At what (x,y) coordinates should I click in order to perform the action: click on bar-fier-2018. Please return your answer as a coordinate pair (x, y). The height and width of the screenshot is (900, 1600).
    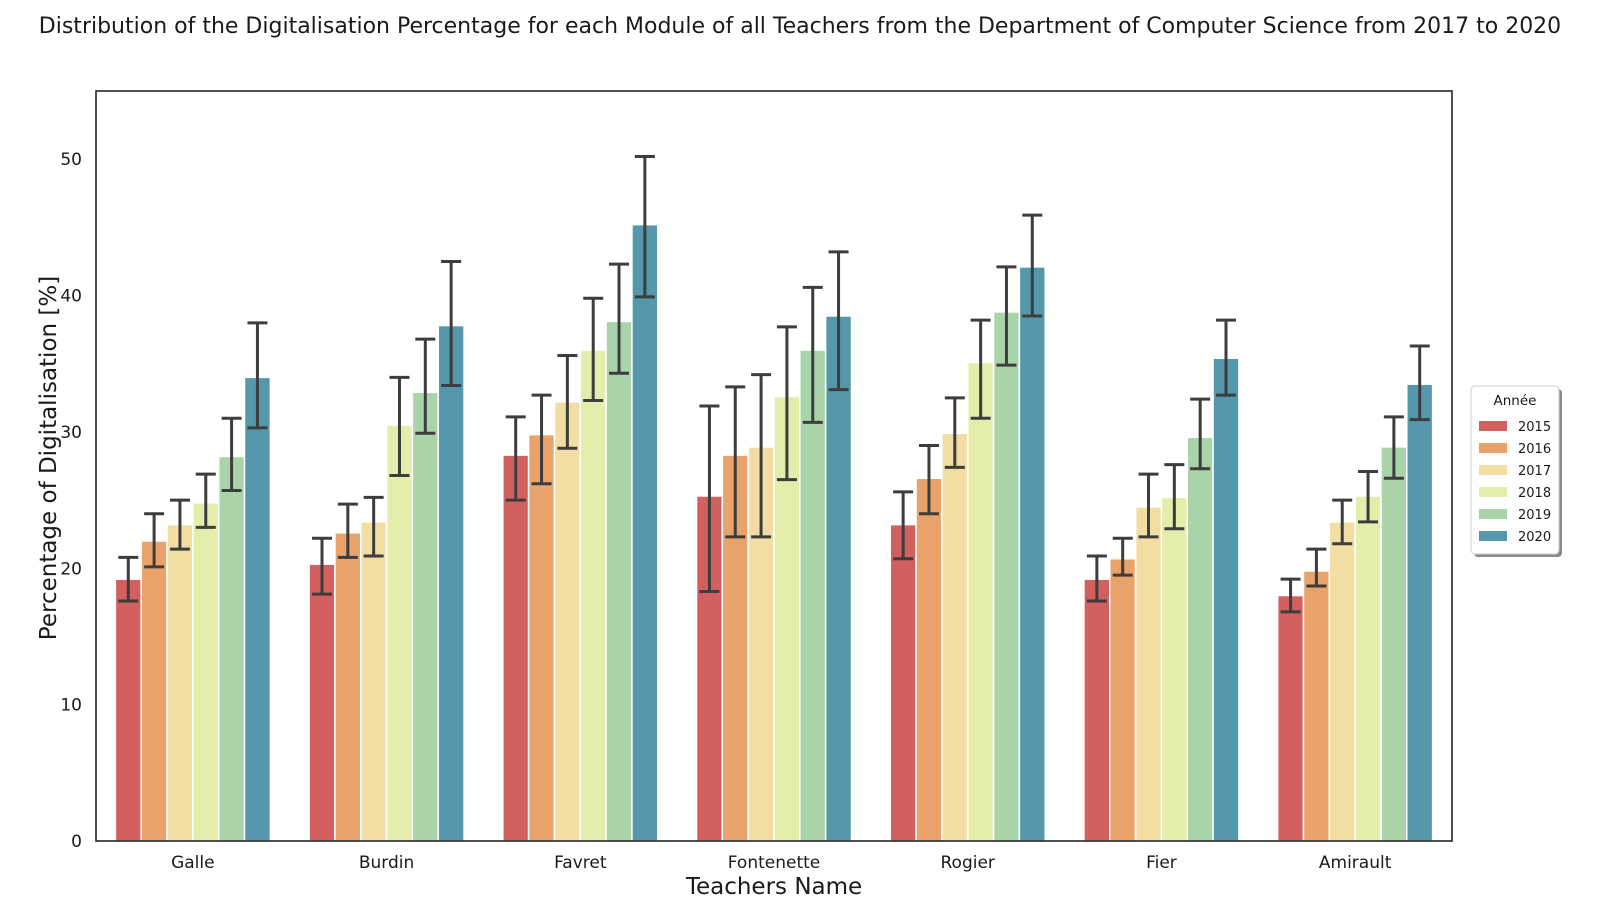
    Looking at the image, I should click on (1174, 669).